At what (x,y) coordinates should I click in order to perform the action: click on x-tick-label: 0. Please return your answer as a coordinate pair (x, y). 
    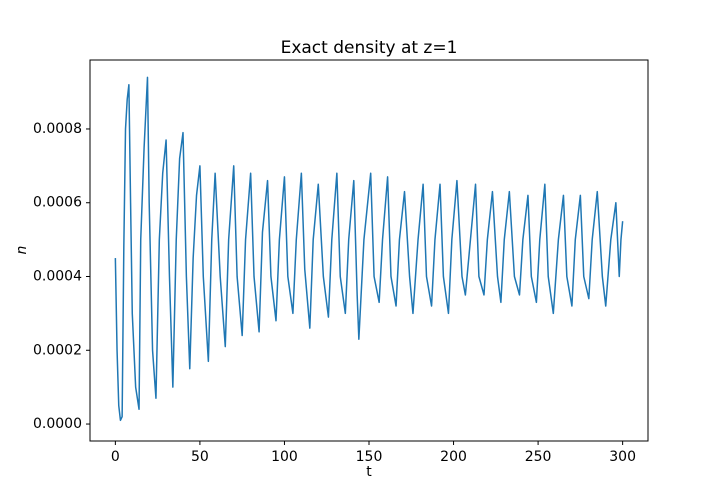
    Looking at the image, I should click on (115, 457).